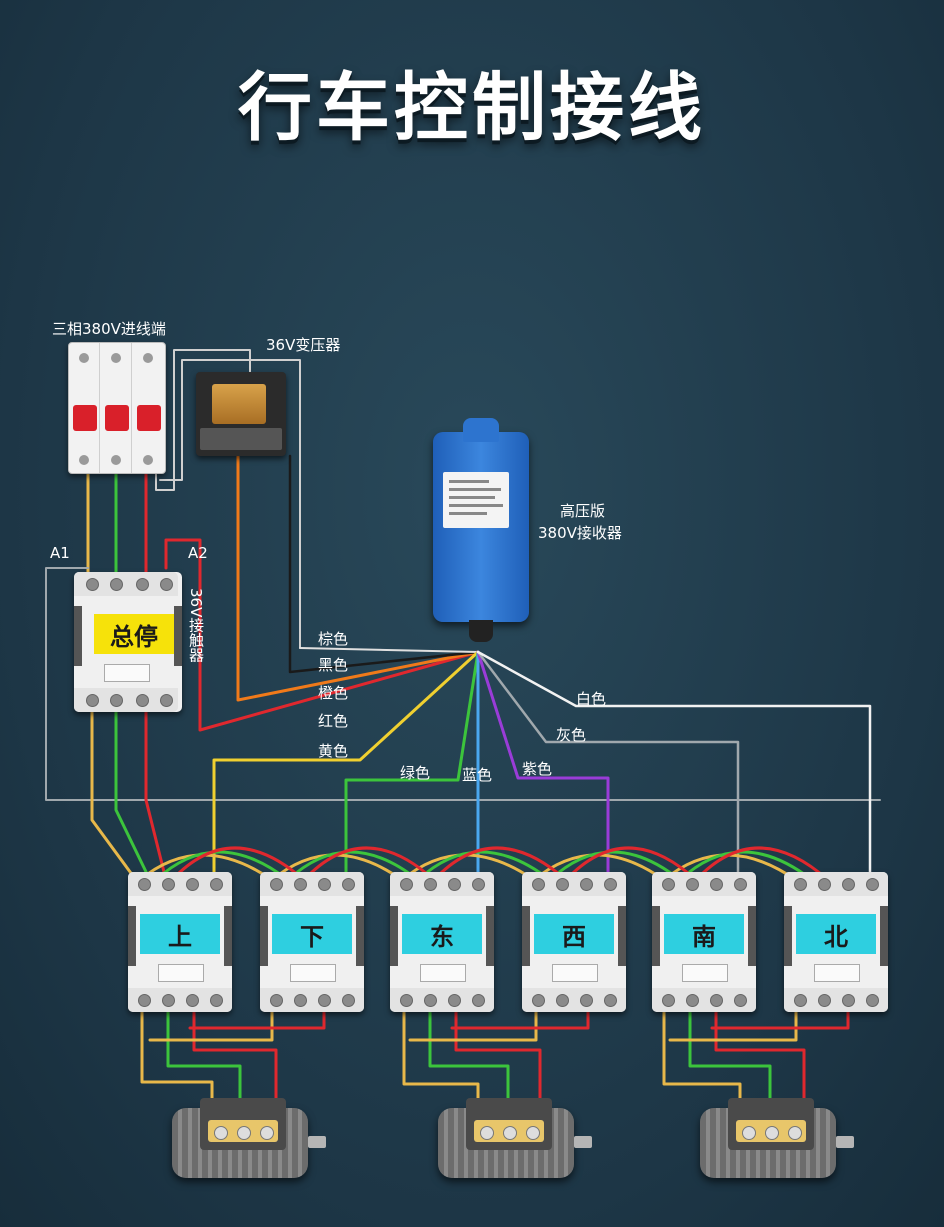 The image size is (944, 1227). I want to click on contactor-main-stop: 总停, so click(128, 642).